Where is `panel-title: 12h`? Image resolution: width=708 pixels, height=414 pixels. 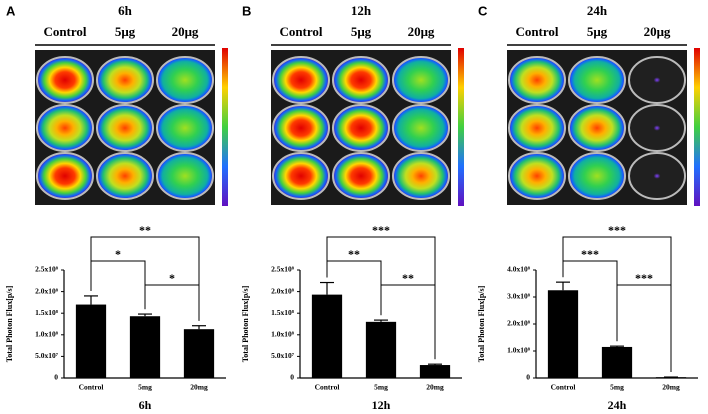
panel-title: 12h is located at coordinates (361, 10).